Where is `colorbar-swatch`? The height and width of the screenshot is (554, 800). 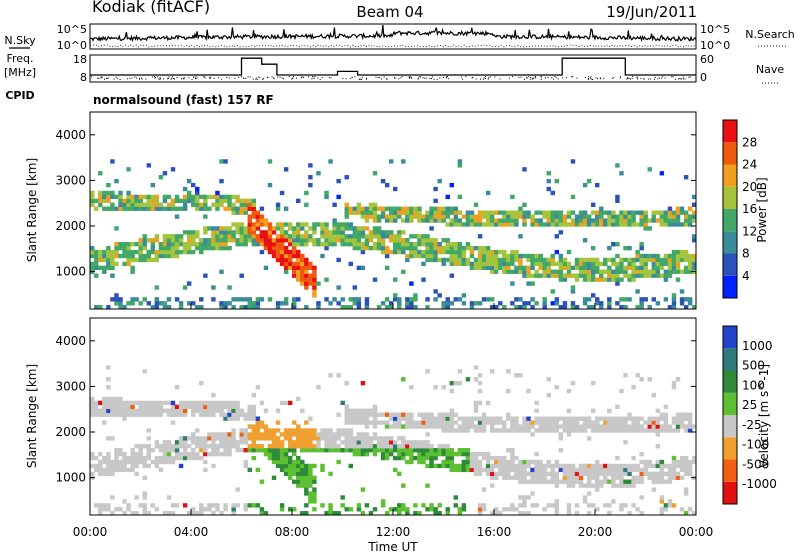
colorbar-swatch is located at coordinates (730, 153).